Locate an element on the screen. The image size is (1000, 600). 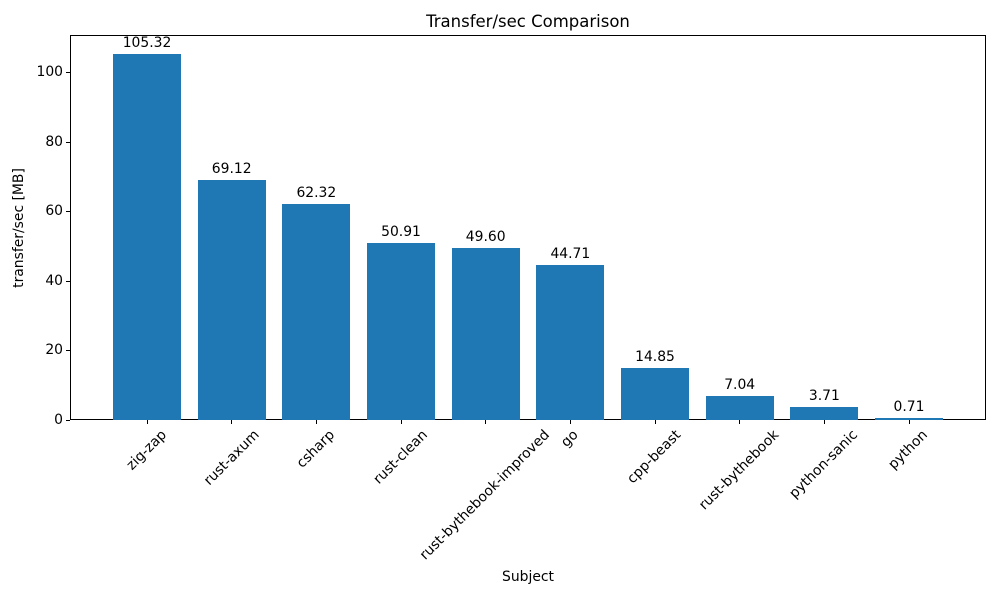
x-tick-label: rust-bythebook-improved is located at coordinates (485, 495).